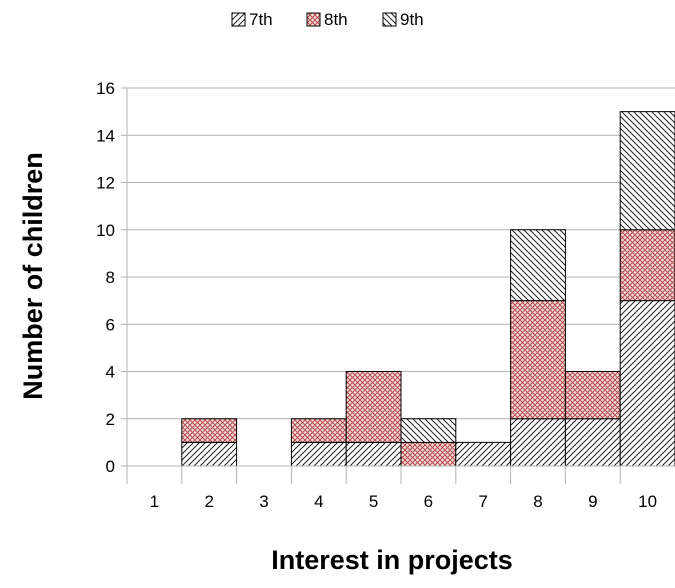 The image size is (675, 588). What do you see at coordinates (110, 372) in the screenshot?
I see `y-tick-label: 4` at bounding box center [110, 372].